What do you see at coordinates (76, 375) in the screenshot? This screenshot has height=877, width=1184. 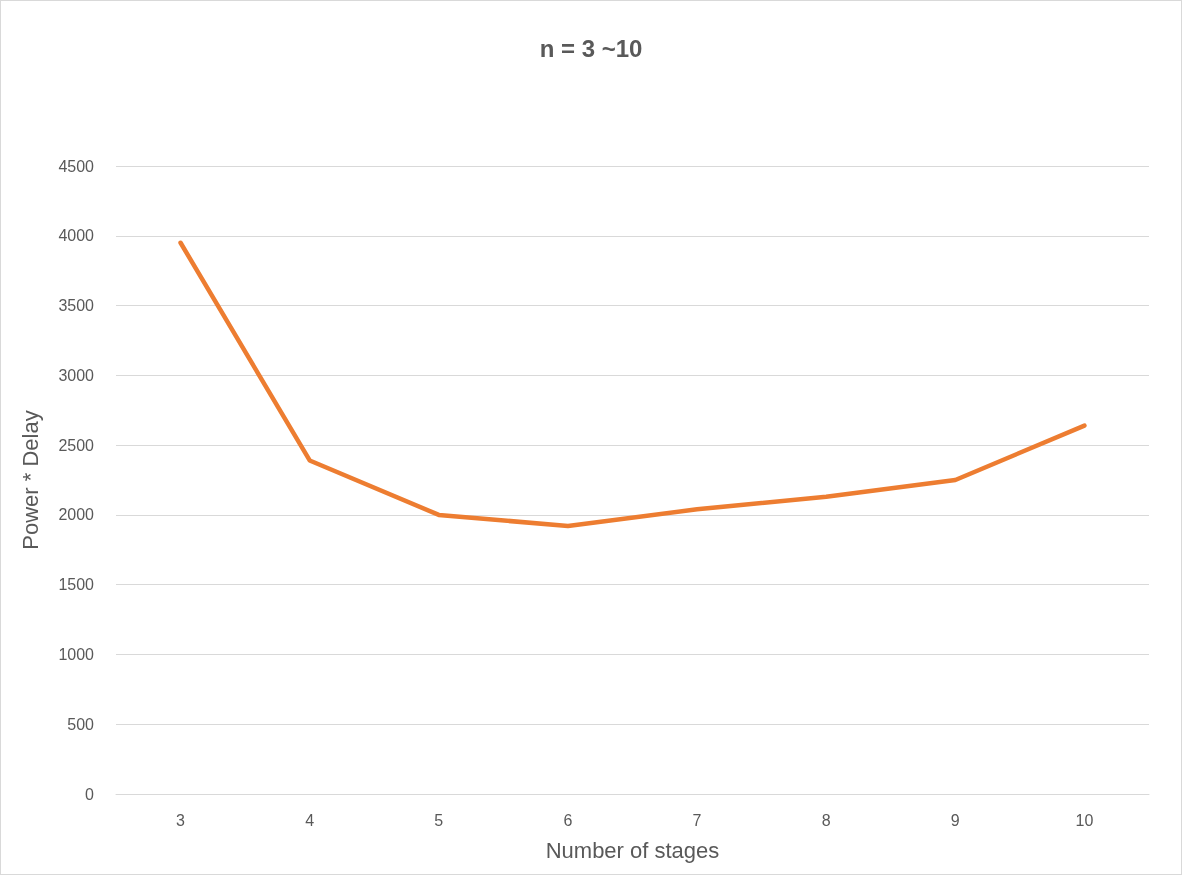 I see `y-tick-label: 3000` at bounding box center [76, 375].